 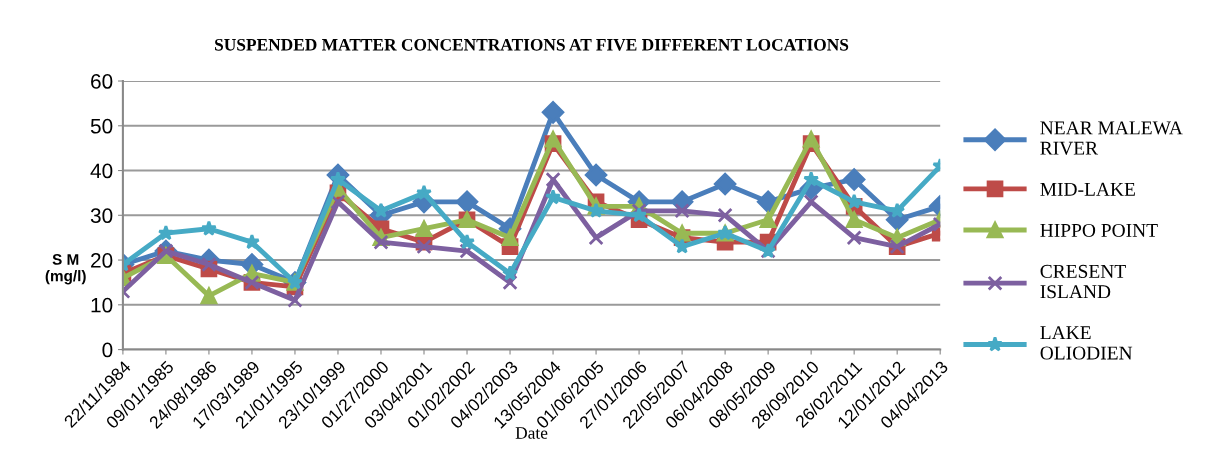 What do you see at coordinates (1099, 230) in the screenshot?
I see `legend-label: HIPPO POINT` at bounding box center [1099, 230].